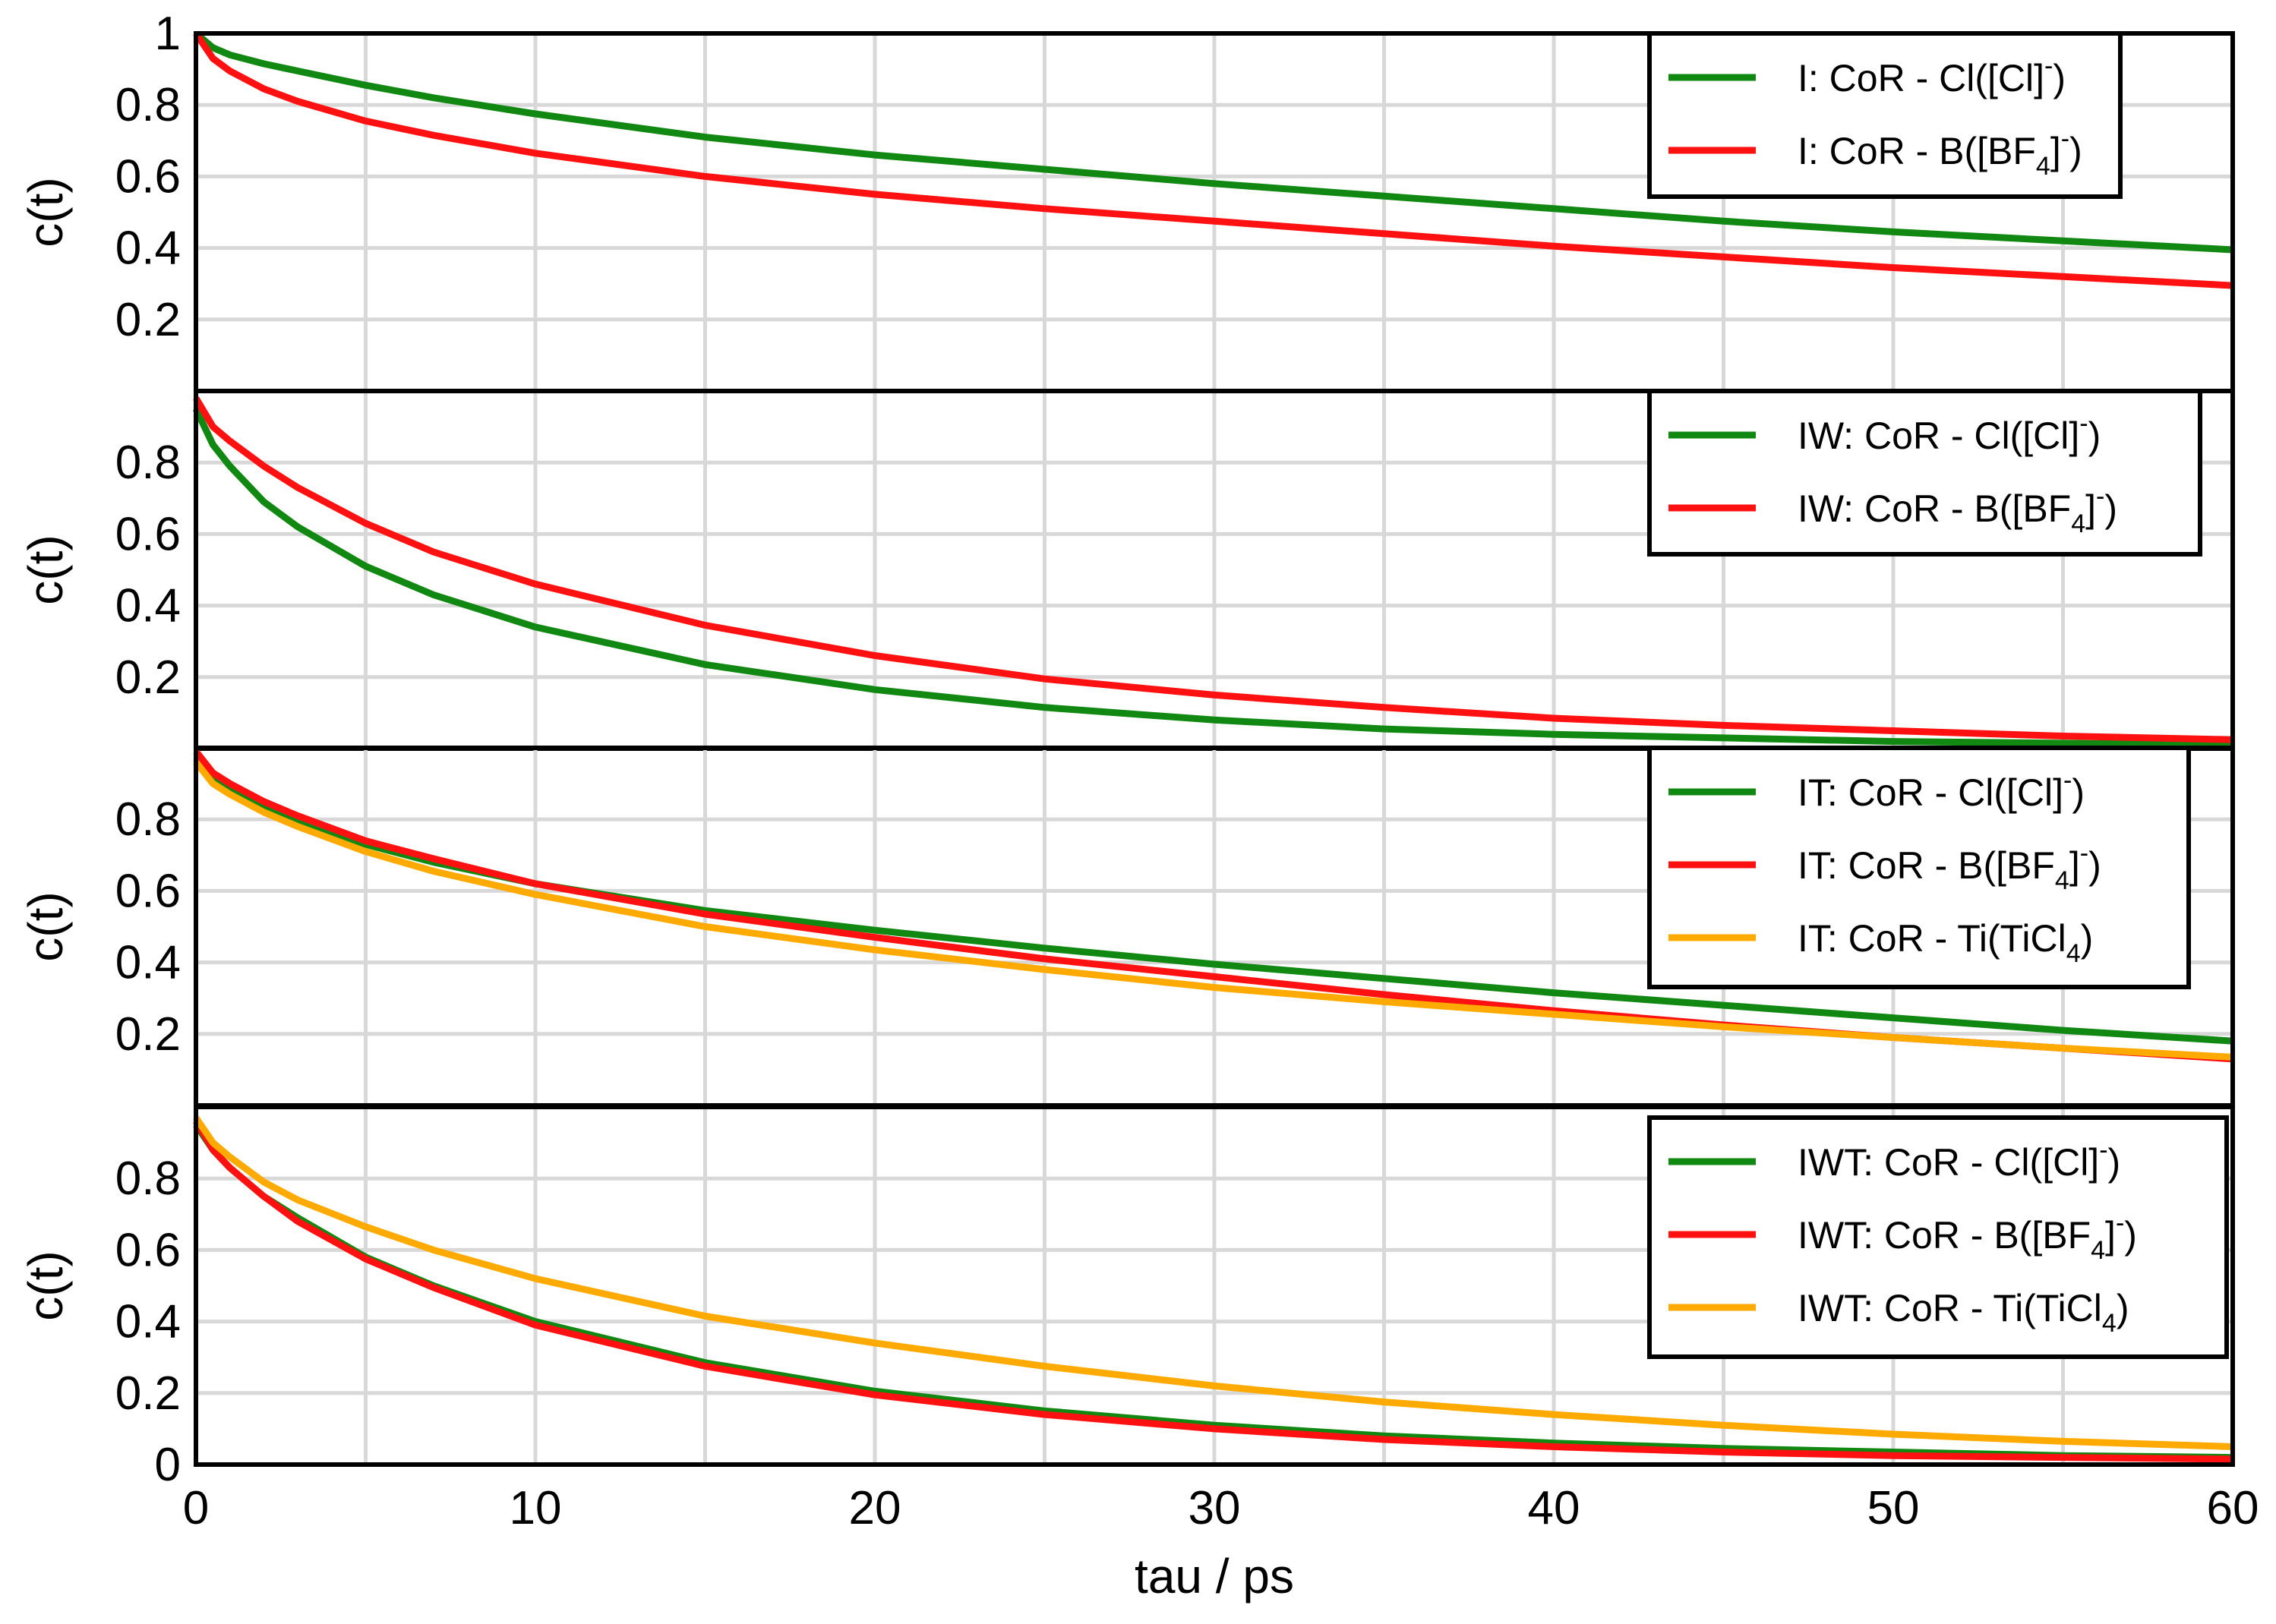 The width and height of the screenshot is (2276, 1624). I want to click on legend-label: I: CoR - B([BF4]-), so click(1940, 153).